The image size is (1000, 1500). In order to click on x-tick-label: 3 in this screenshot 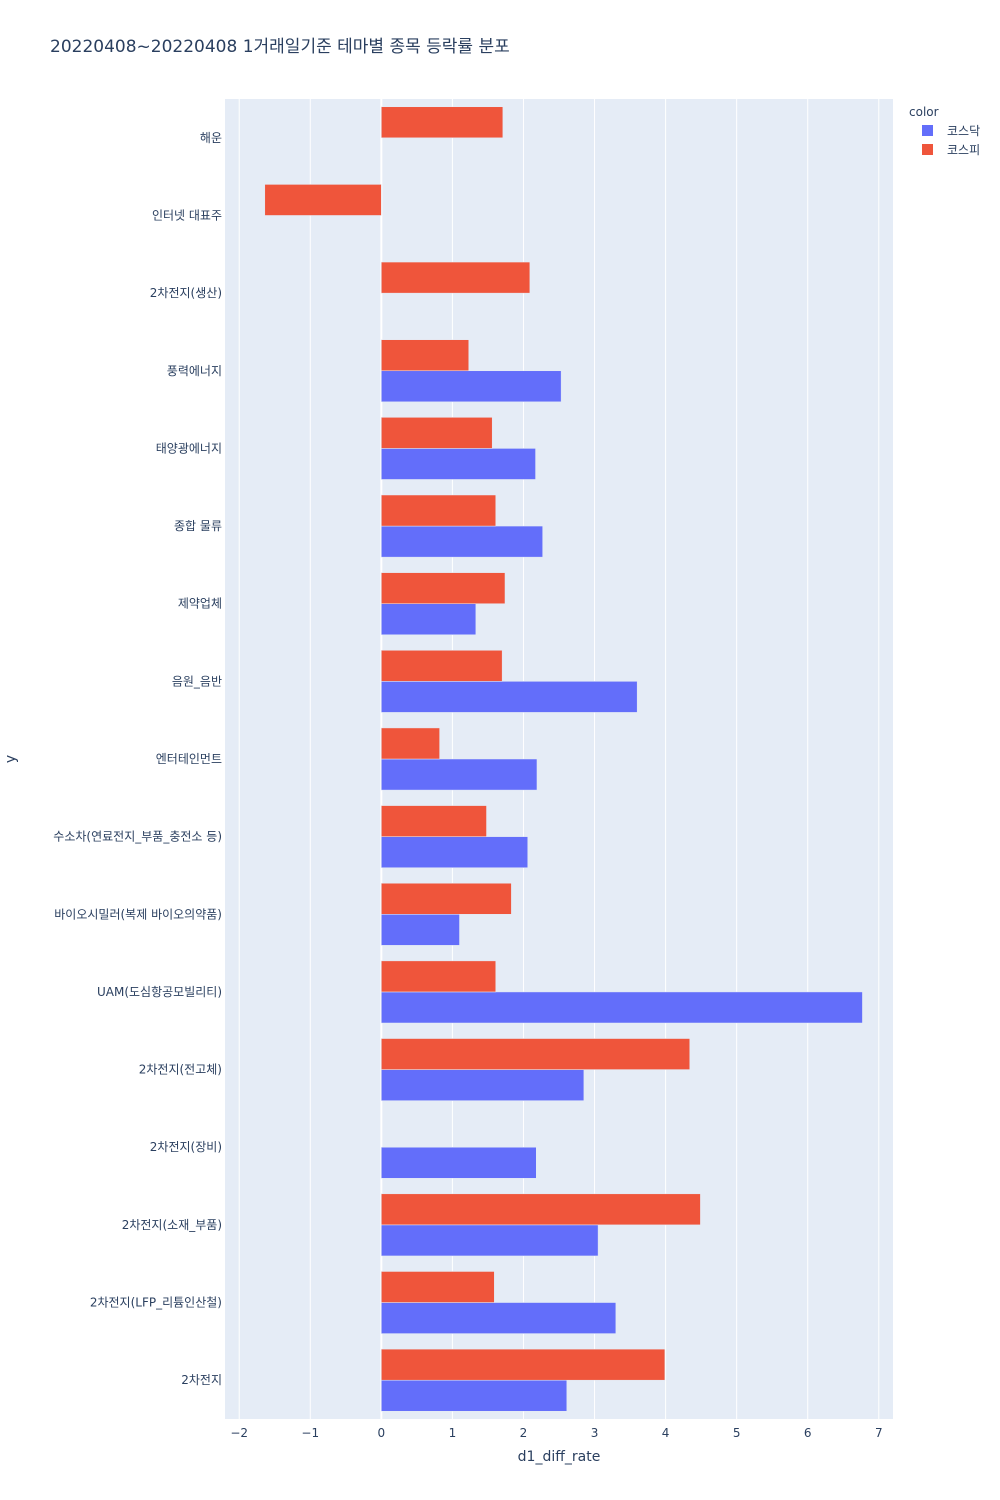, I will do `click(595, 1433)`.